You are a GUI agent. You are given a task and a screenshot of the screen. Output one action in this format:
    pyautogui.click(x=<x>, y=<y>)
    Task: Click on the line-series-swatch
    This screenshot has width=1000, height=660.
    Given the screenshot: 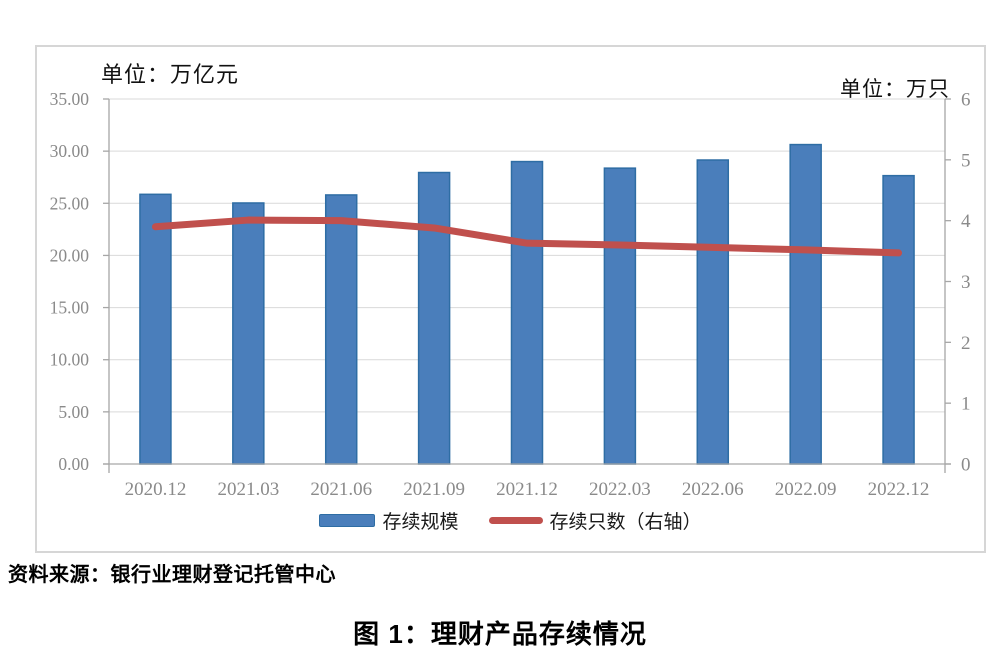 What is the action you would take?
    pyautogui.click(x=515, y=520)
    